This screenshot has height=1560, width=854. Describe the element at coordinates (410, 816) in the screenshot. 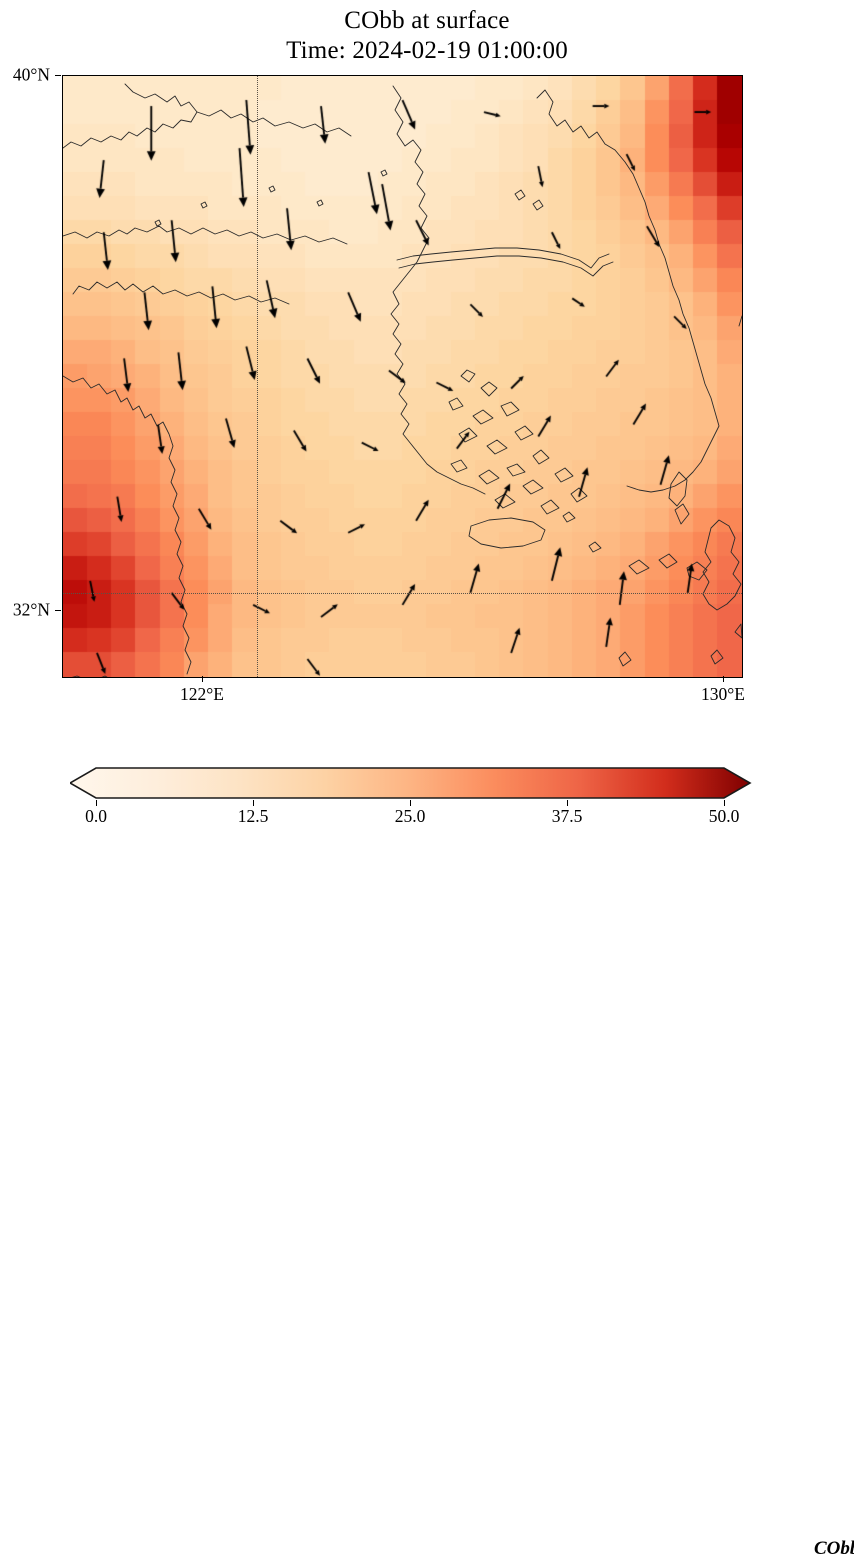

I see `cbtick-label-25: 25.0` at that location.